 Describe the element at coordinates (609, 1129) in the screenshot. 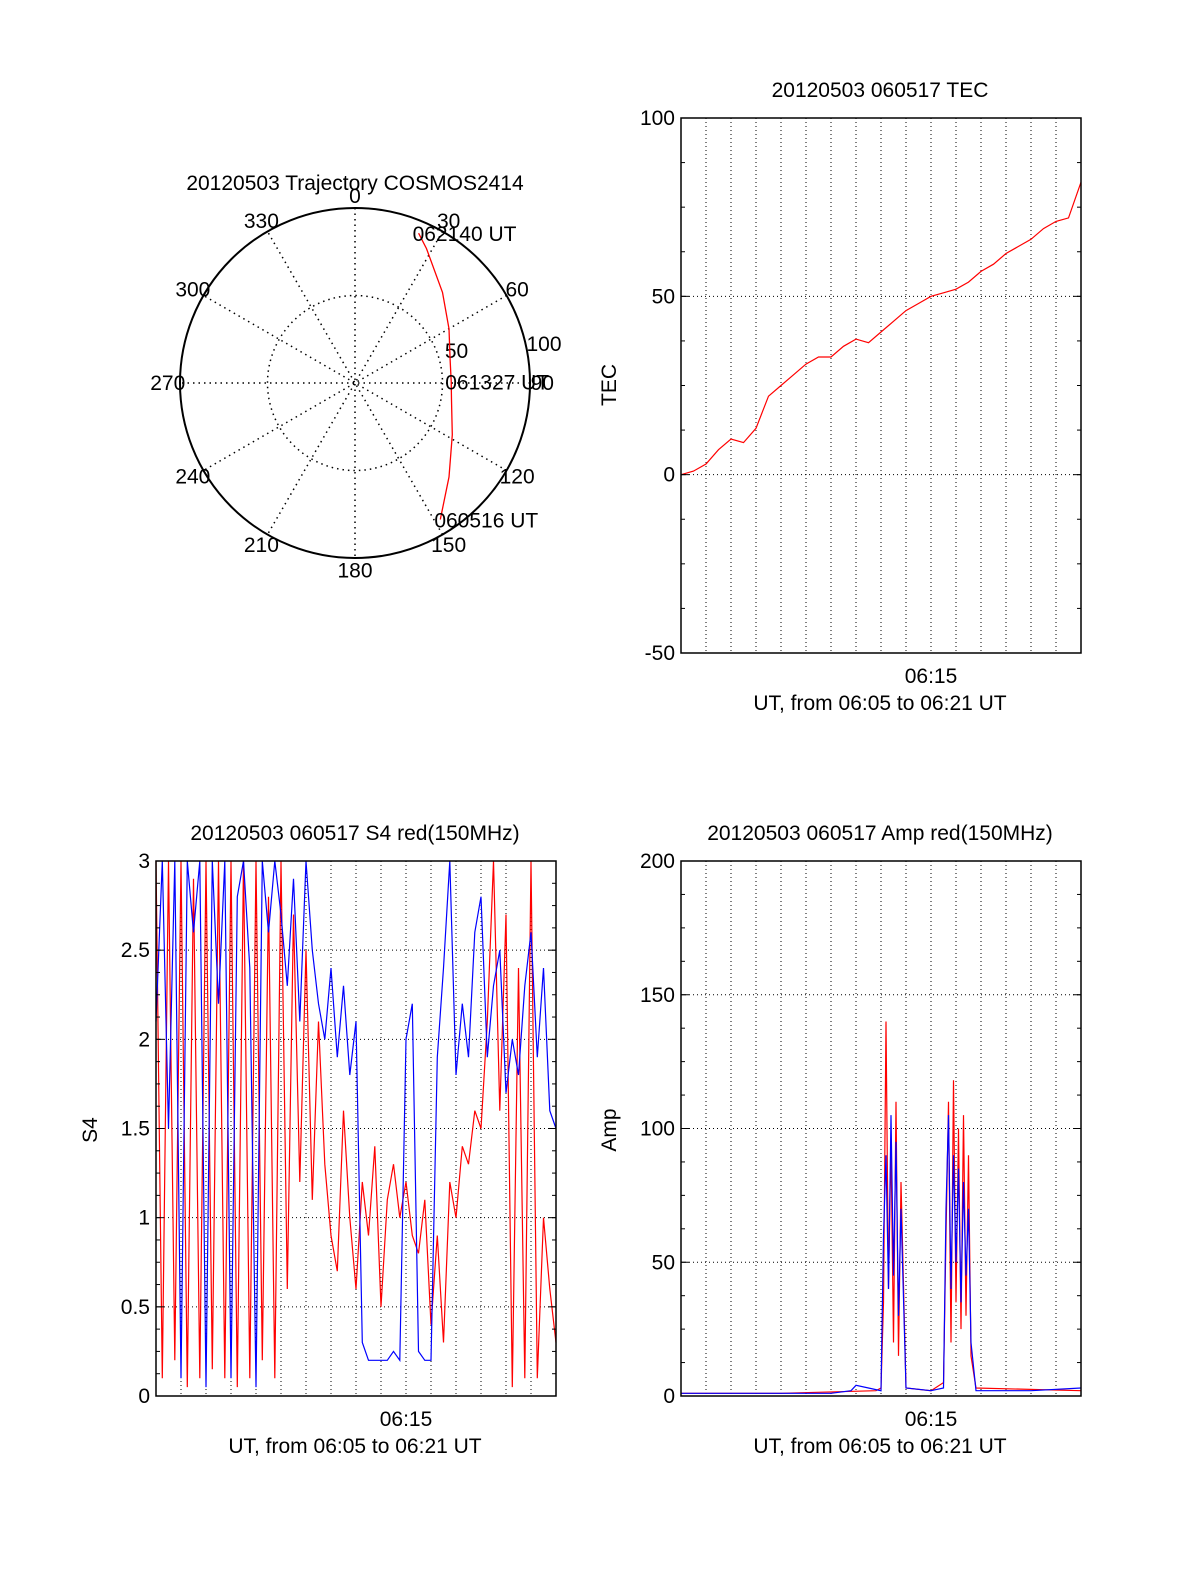

I see `amp-y-axis-label: Amp` at that location.